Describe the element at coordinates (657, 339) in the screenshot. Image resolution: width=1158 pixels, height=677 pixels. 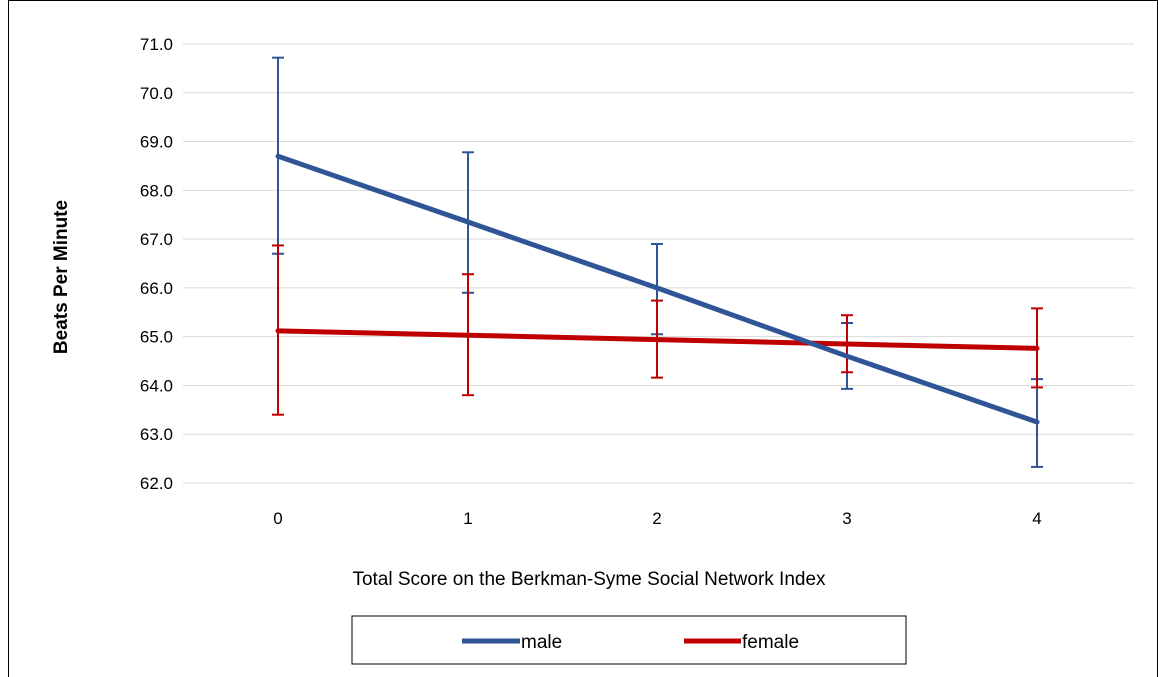
I see `series-line-female` at that location.